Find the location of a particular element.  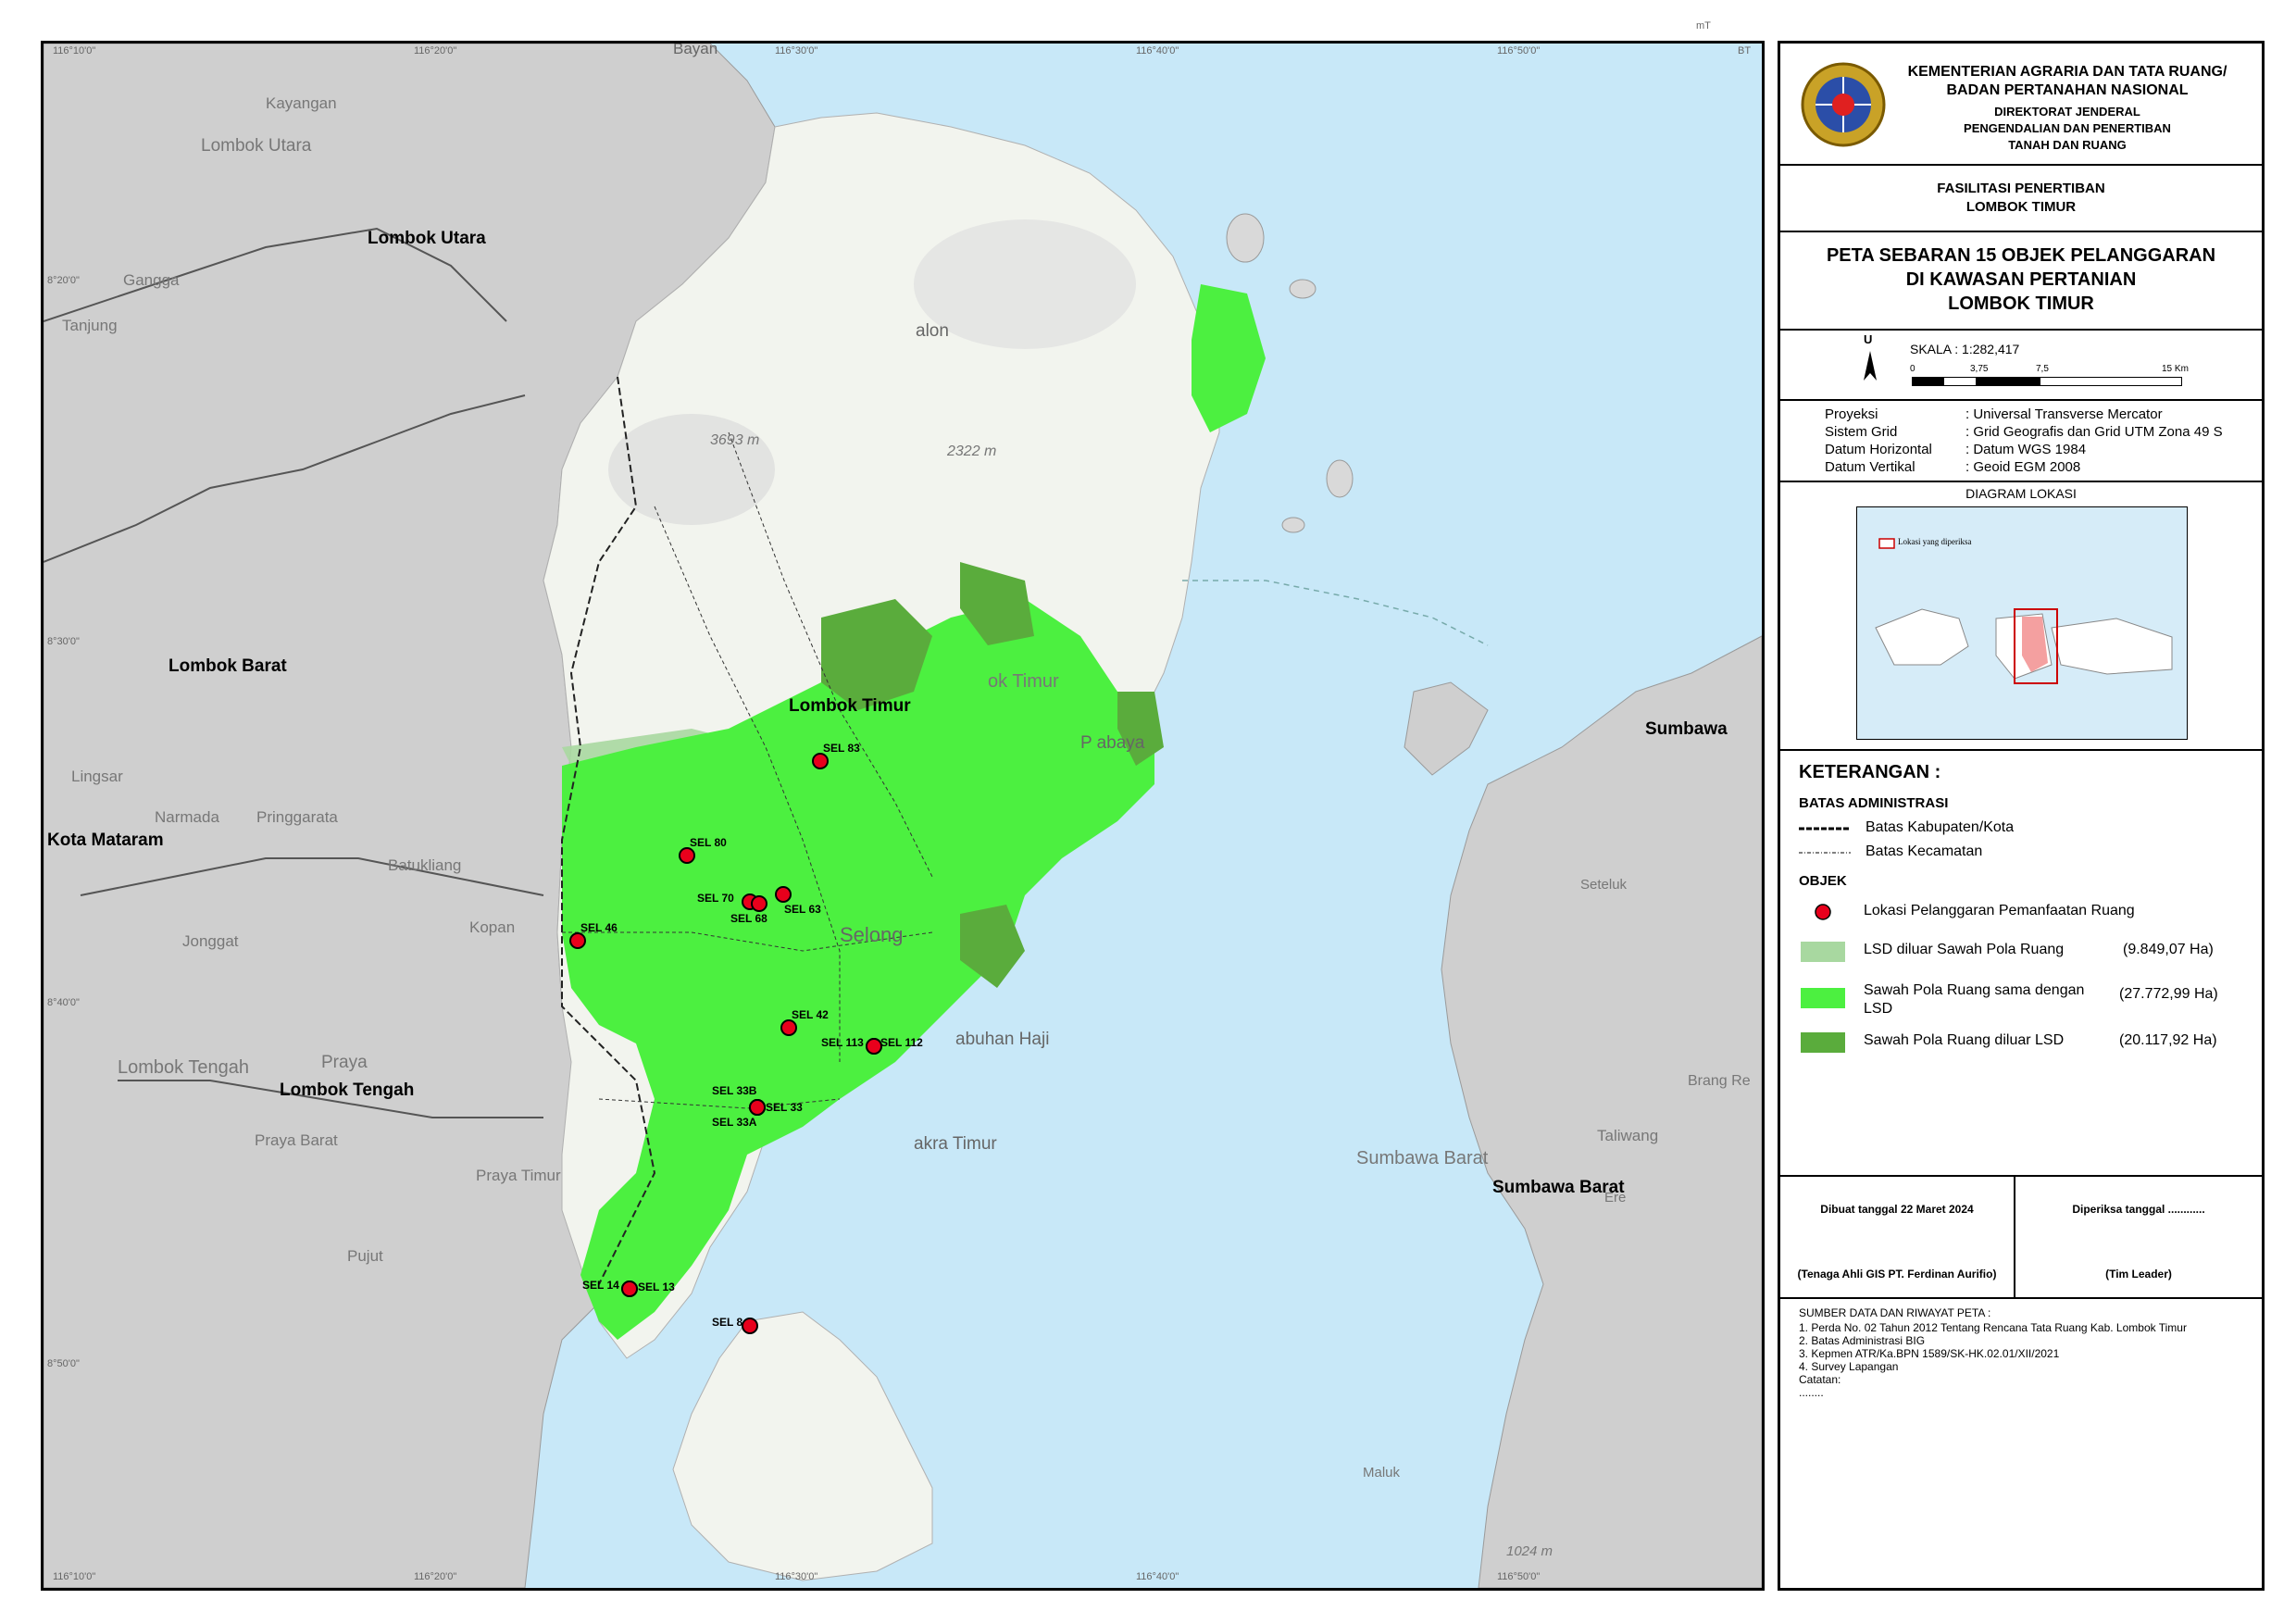

legend-batas-kab: Batas Kabupaten/Kota is located at coordinates (1940, 827).